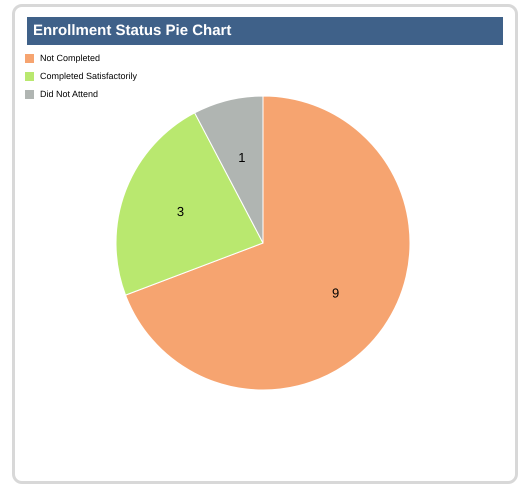  What do you see at coordinates (242, 157) in the screenshot?
I see `data-label: 1` at bounding box center [242, 157].